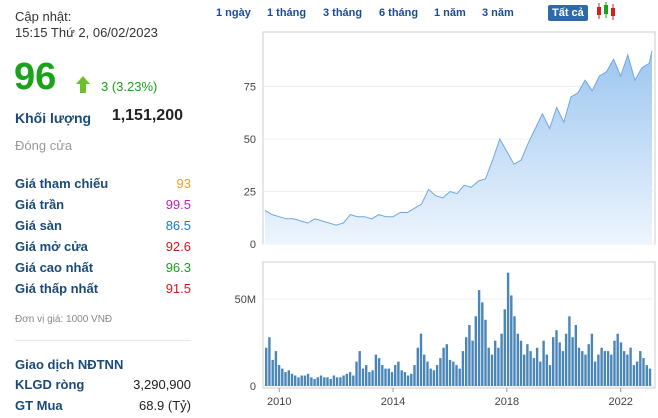 This screenshot has height=418, width=658. Describe the element at coordinates (64, 319) in the screenshot. I see `unit-note: Đơn vị giá: 1000 VNĐ` at that location.